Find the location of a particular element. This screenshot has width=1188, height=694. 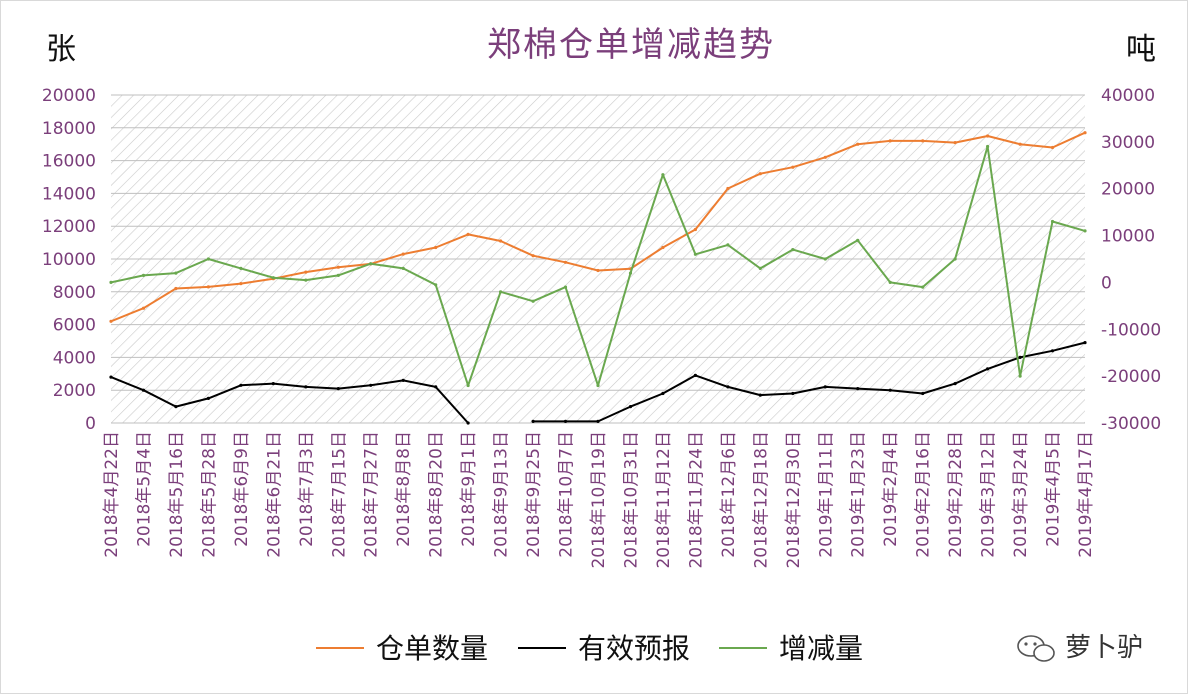

y-left-tick-label: 6000 is located at coordinates (74, 326).